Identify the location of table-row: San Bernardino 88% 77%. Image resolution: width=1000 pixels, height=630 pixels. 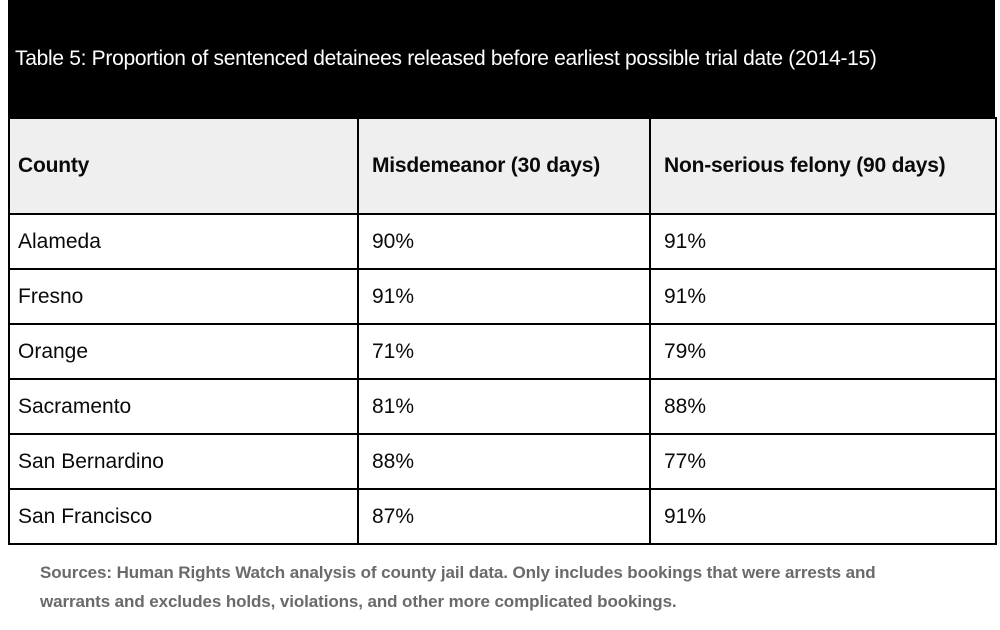
(502, 461).